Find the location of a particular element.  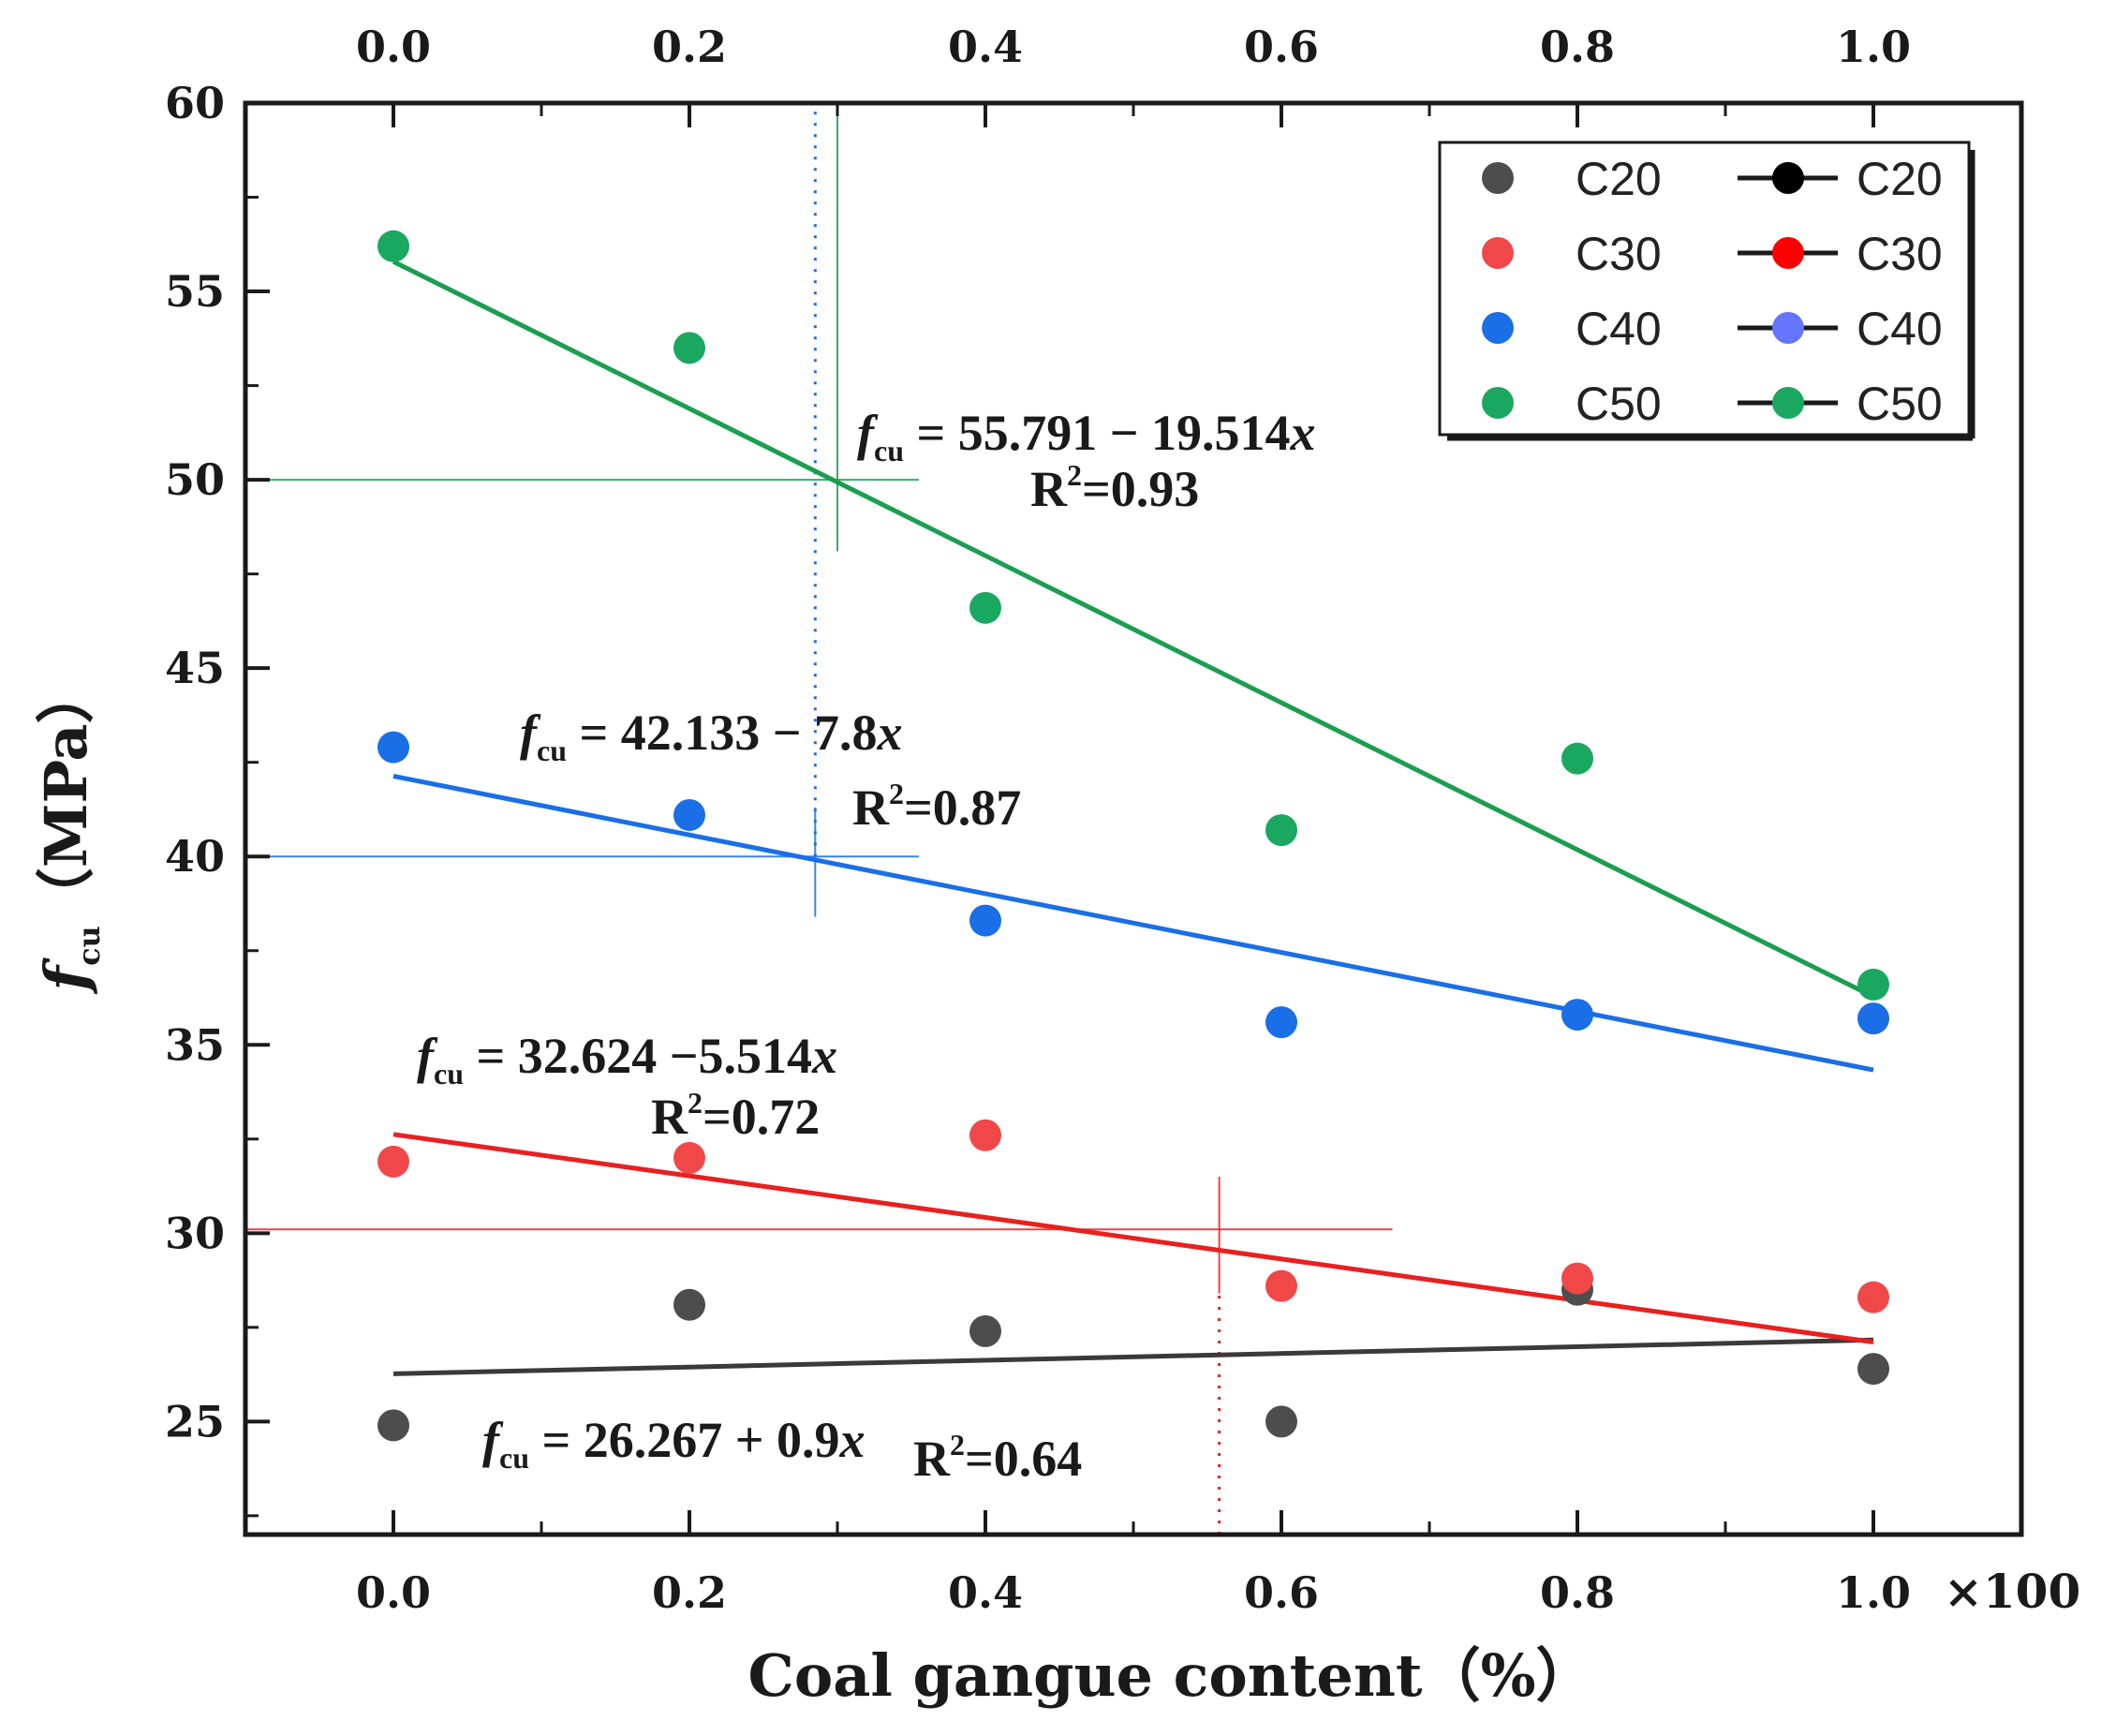

legend-label-c30: C30 is located at coordinates (1619, 254).